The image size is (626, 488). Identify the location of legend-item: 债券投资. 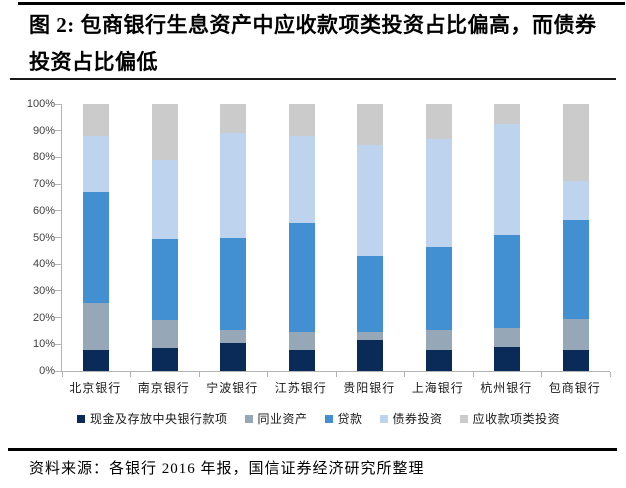
(411, 418).